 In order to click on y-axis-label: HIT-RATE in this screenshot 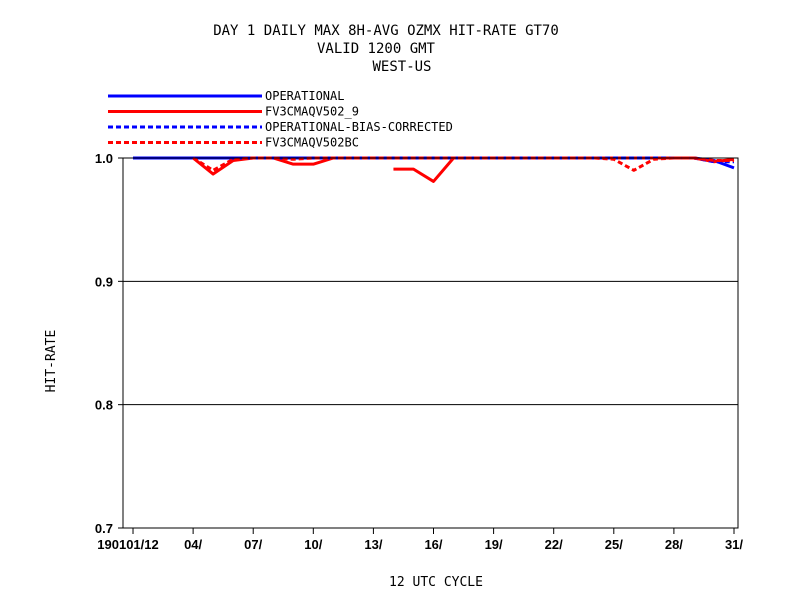, I will do `click(51, 361)`.